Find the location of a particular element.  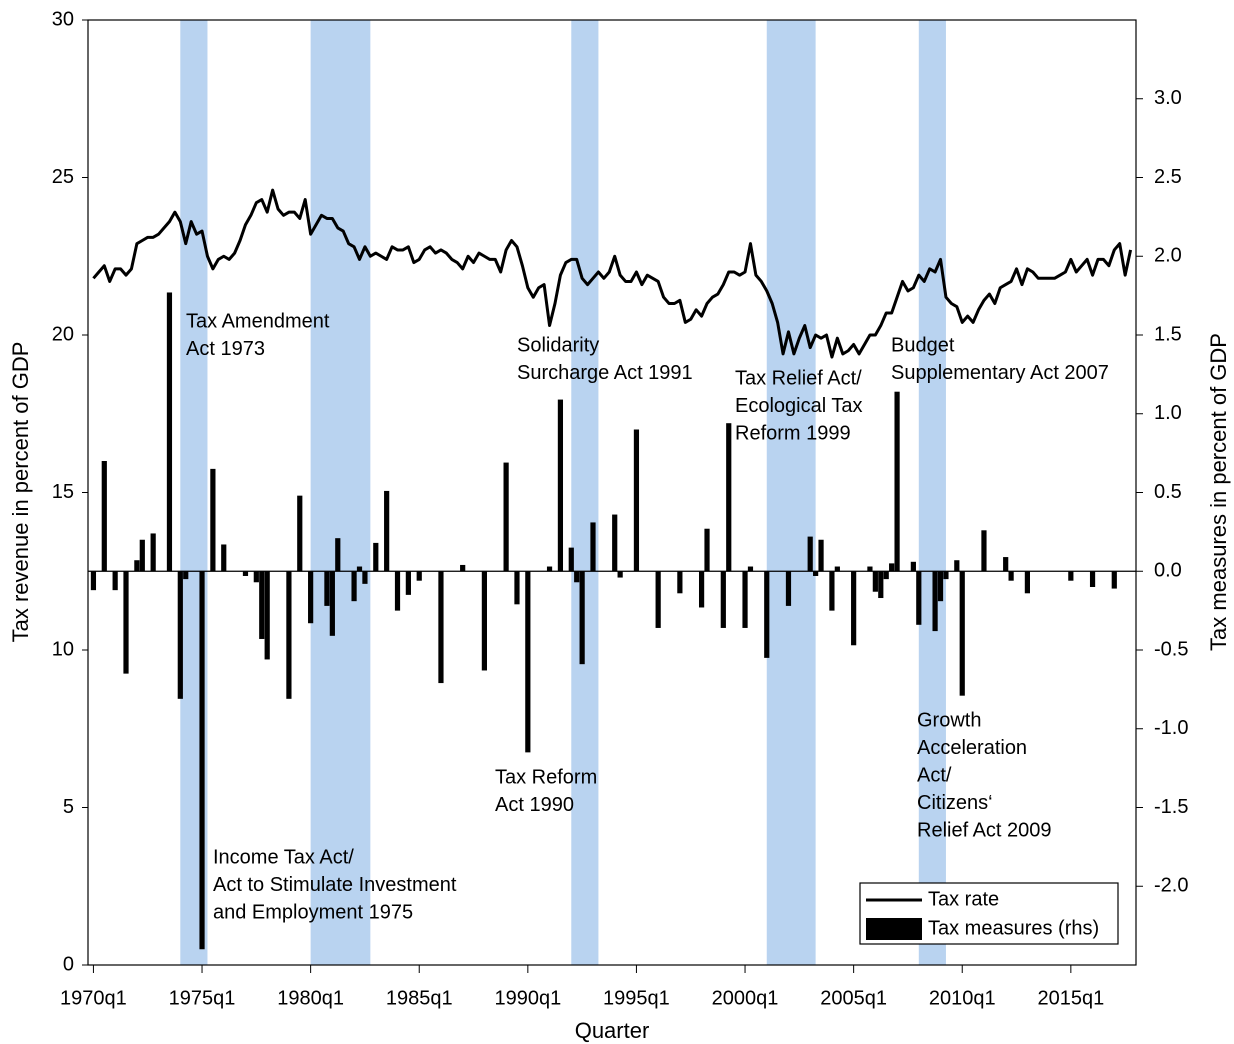

x-tick-label: 2005q1 is located at coordinates (853, 998).